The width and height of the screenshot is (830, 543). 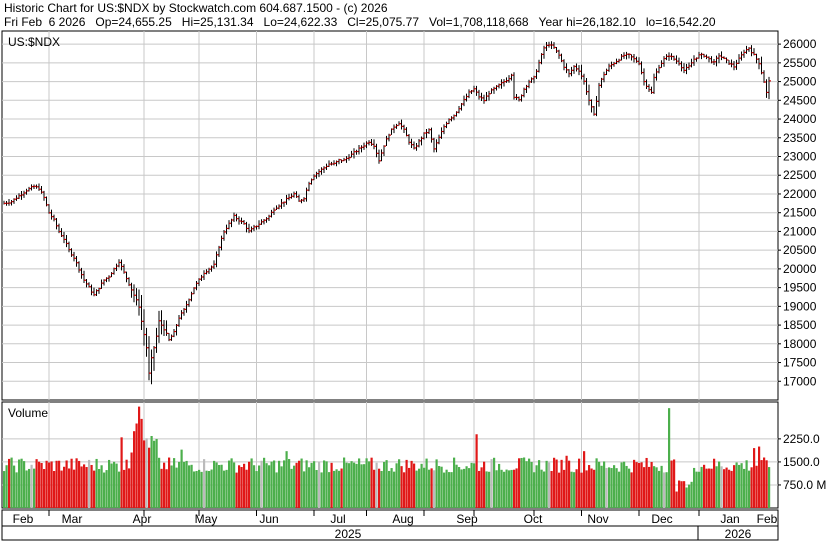 I want to click on price-tick-label: 26000, so click(x=800, y=44).